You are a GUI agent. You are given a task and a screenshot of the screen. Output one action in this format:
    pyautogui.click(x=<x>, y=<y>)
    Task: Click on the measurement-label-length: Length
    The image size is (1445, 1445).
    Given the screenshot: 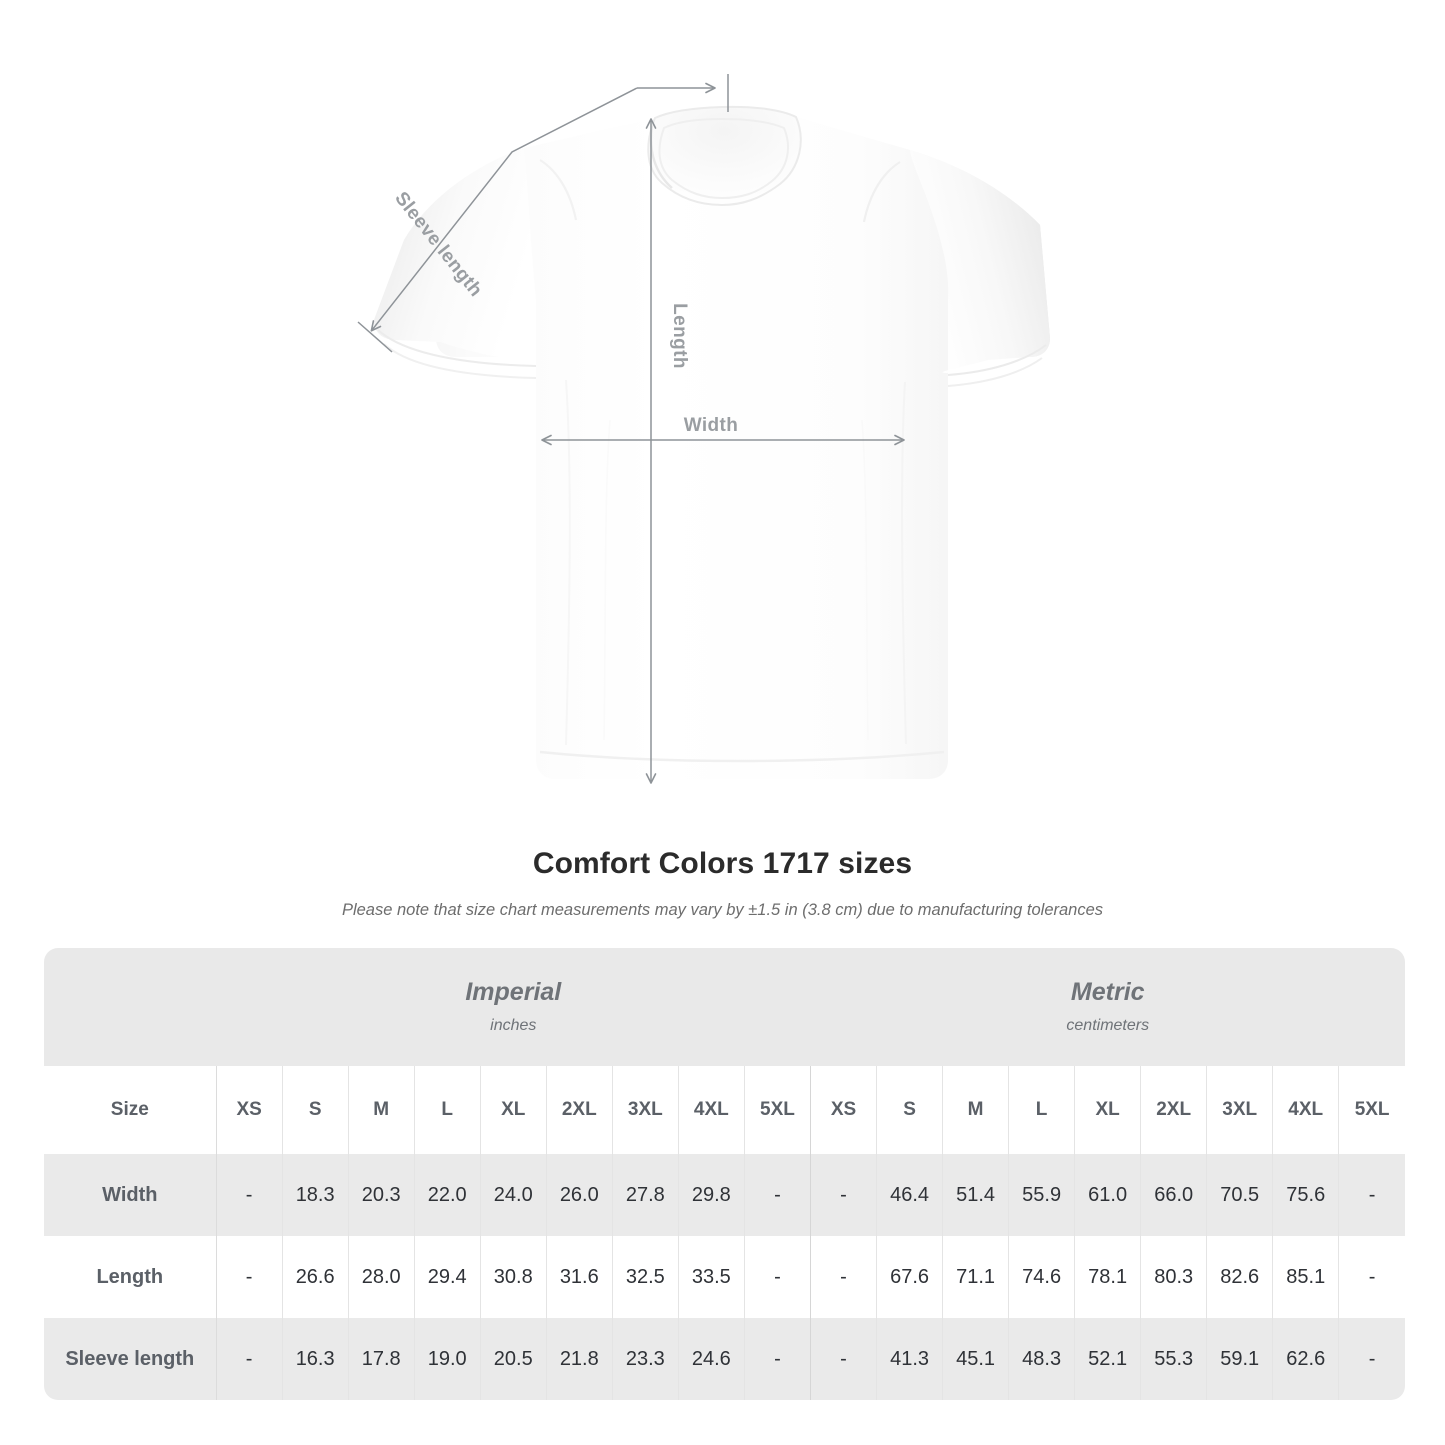 What is the action you would take?
    pyautogui.click(x=130, y=1277)
    